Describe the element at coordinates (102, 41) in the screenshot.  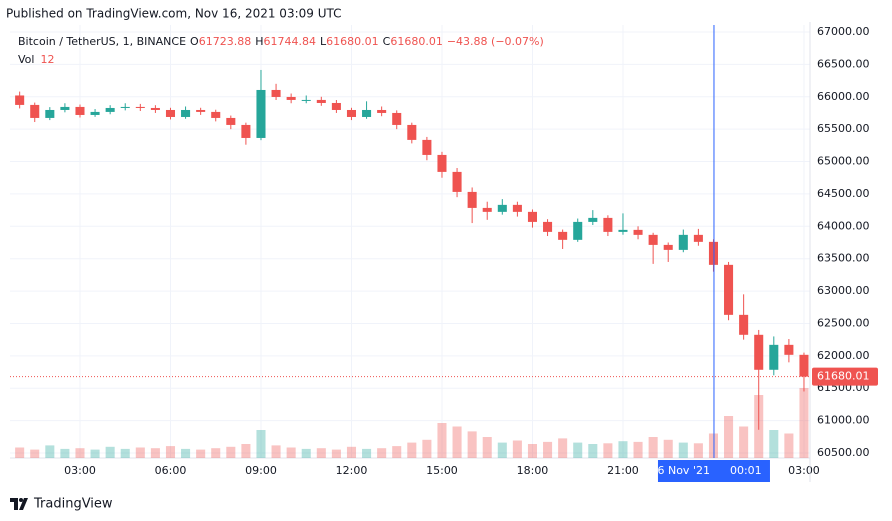
I see `symbol-title: Bitcoin / TetherUS, 1, BINANCE` at that location.